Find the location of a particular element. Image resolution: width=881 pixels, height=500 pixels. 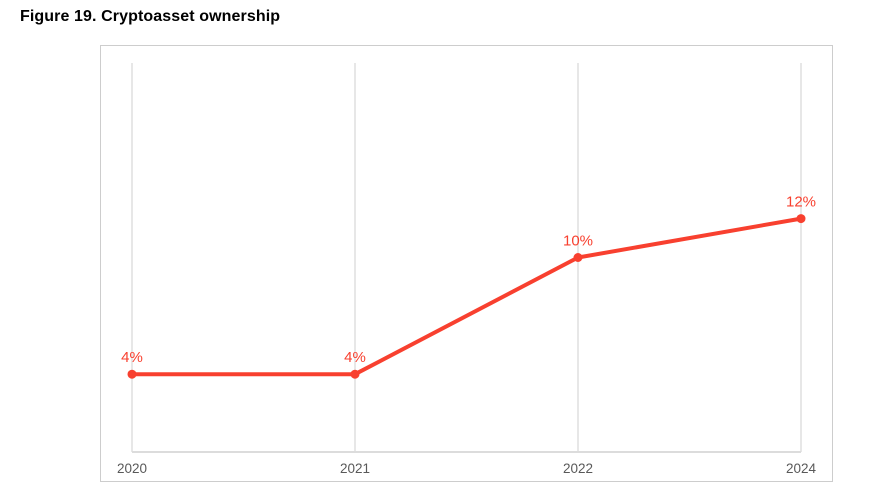

data-point-label: 12% is located at coordinates (801, 202).